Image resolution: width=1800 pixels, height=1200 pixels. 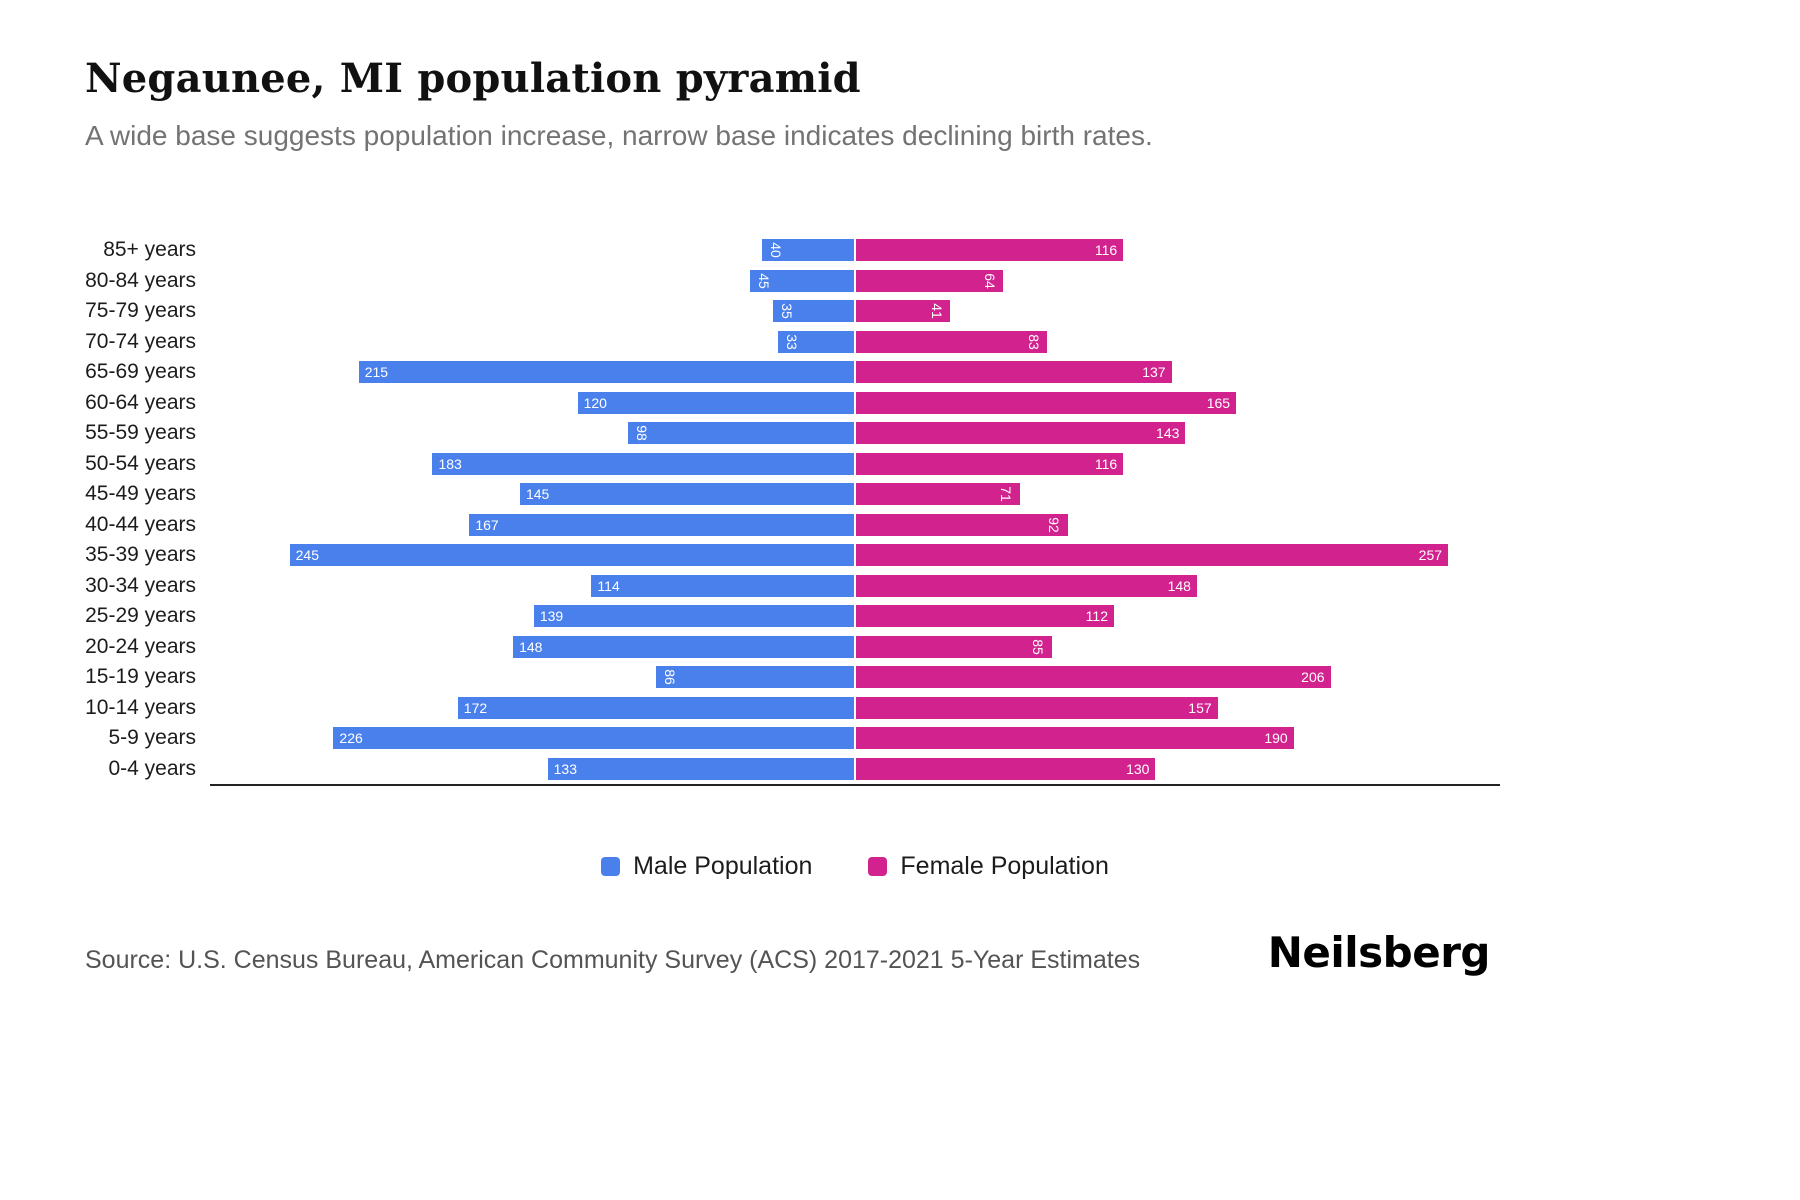 I want to click on male-bar-value: 183, so click(x=450, y=463).